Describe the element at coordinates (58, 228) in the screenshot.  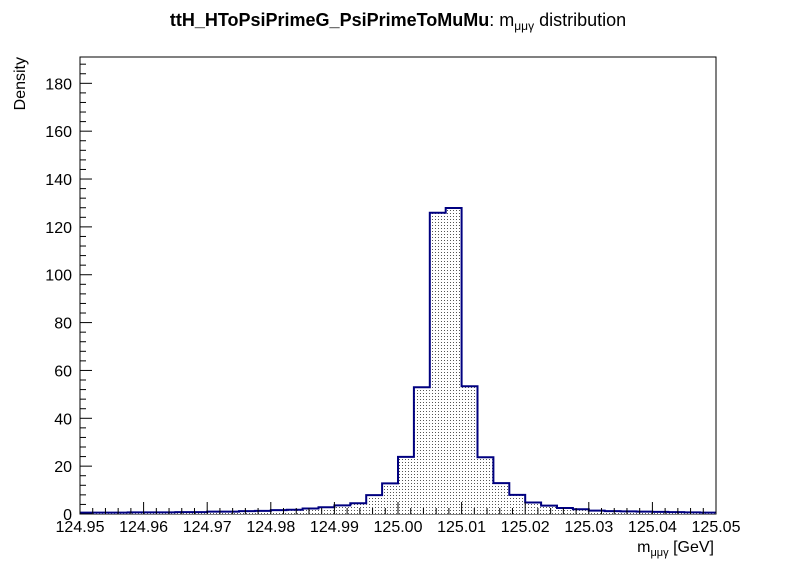
I see `y-tick-label: 120` at that location.